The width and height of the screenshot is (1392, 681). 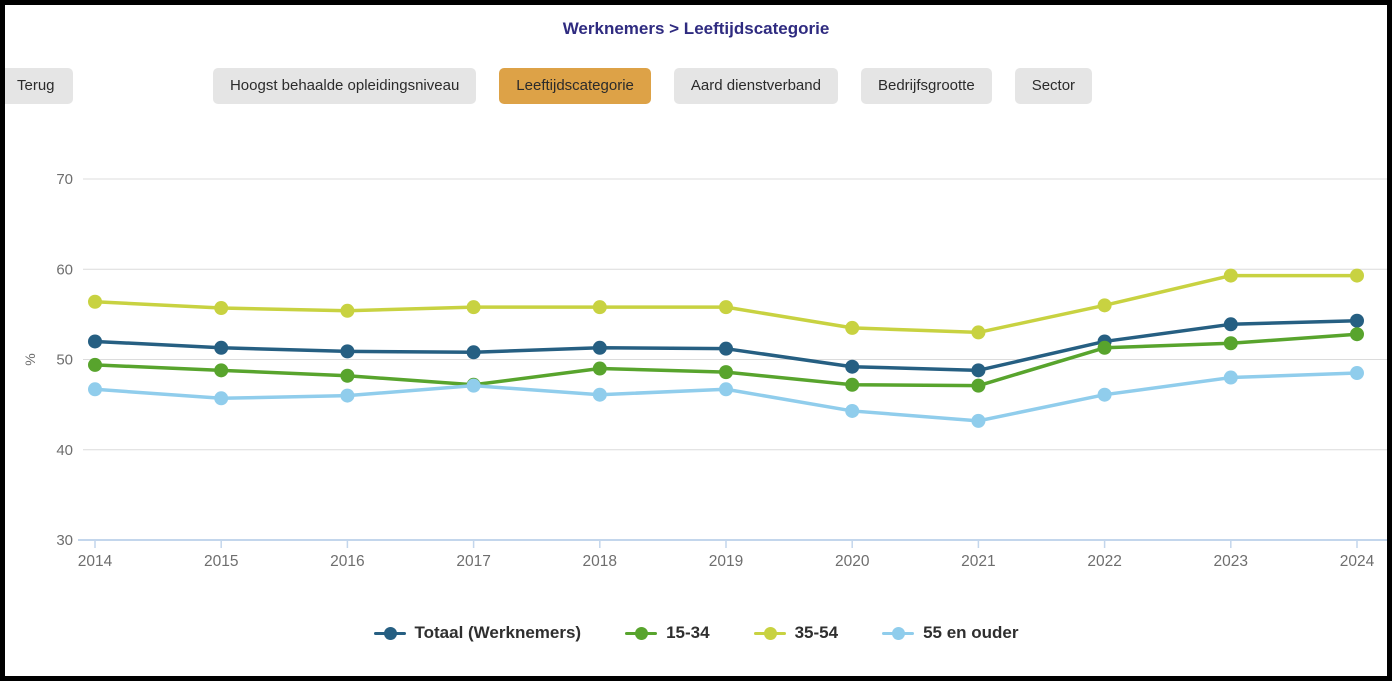 What do you see at coordinates (64, 179) in the screenshot?
I see `y-tick-label: 70` at bounding box center [64, 179].